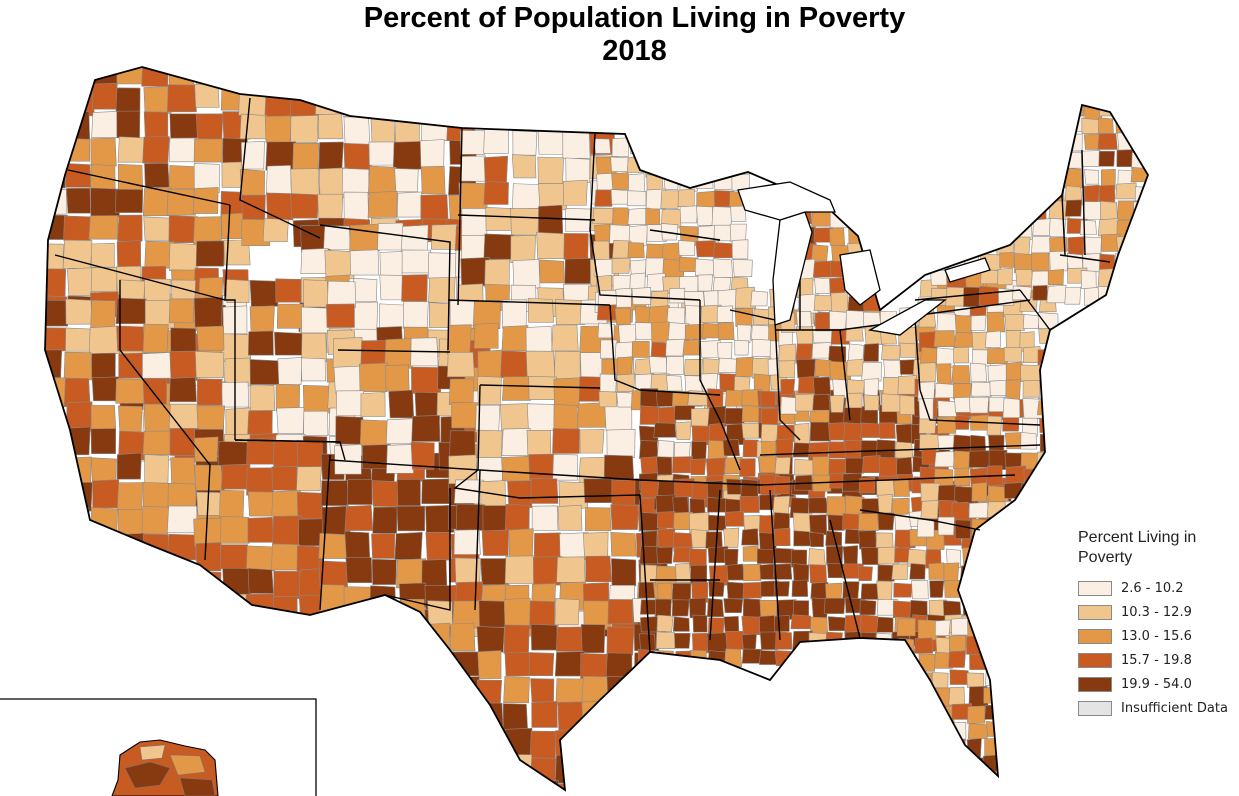 The width and height of the screenshot is (1239, 796). Describe the element at coordinates (1095, 612) in the screenshot. I see `legend-swatch` at that location.